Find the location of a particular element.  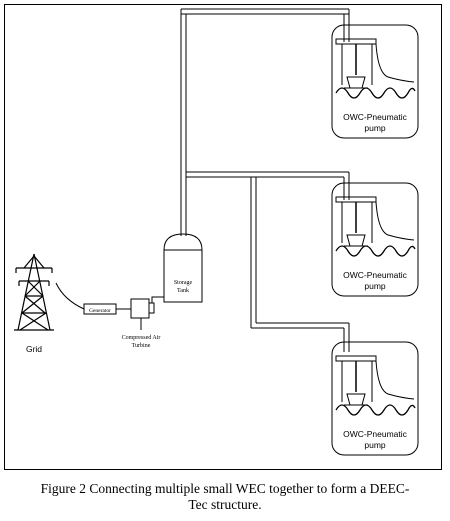

caption-line-2: Tec structure. is located at coordinates (225, 504).